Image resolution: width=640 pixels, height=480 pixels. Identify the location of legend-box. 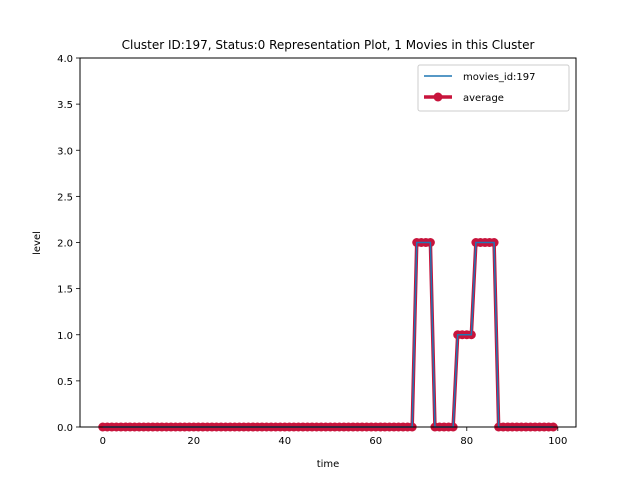
(493, 88).